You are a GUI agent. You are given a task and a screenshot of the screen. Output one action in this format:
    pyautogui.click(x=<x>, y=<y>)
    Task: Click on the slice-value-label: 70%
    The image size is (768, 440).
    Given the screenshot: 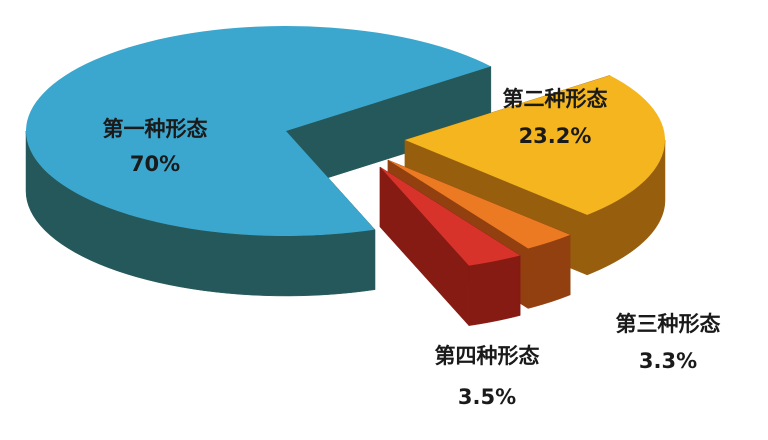 What is the action you would take?
    pyautogui.click(x=155, y=164)
    